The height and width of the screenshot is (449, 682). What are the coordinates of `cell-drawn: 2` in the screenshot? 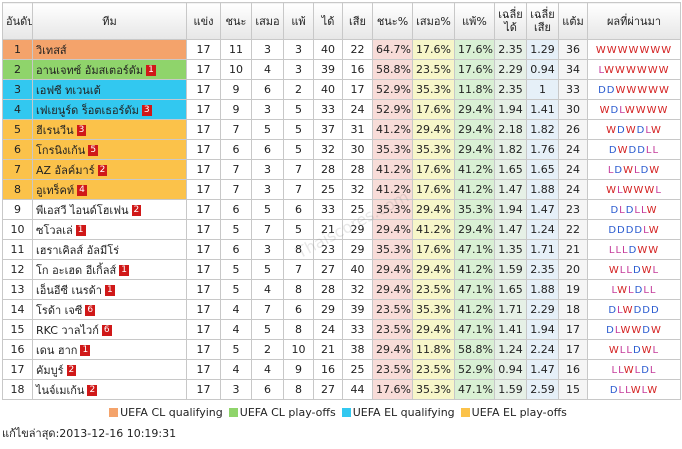 It's located at (267, 349).